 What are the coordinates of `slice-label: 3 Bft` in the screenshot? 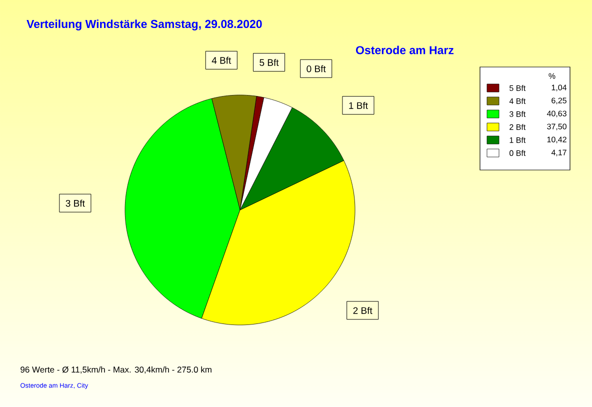 It's located at (75, 203).